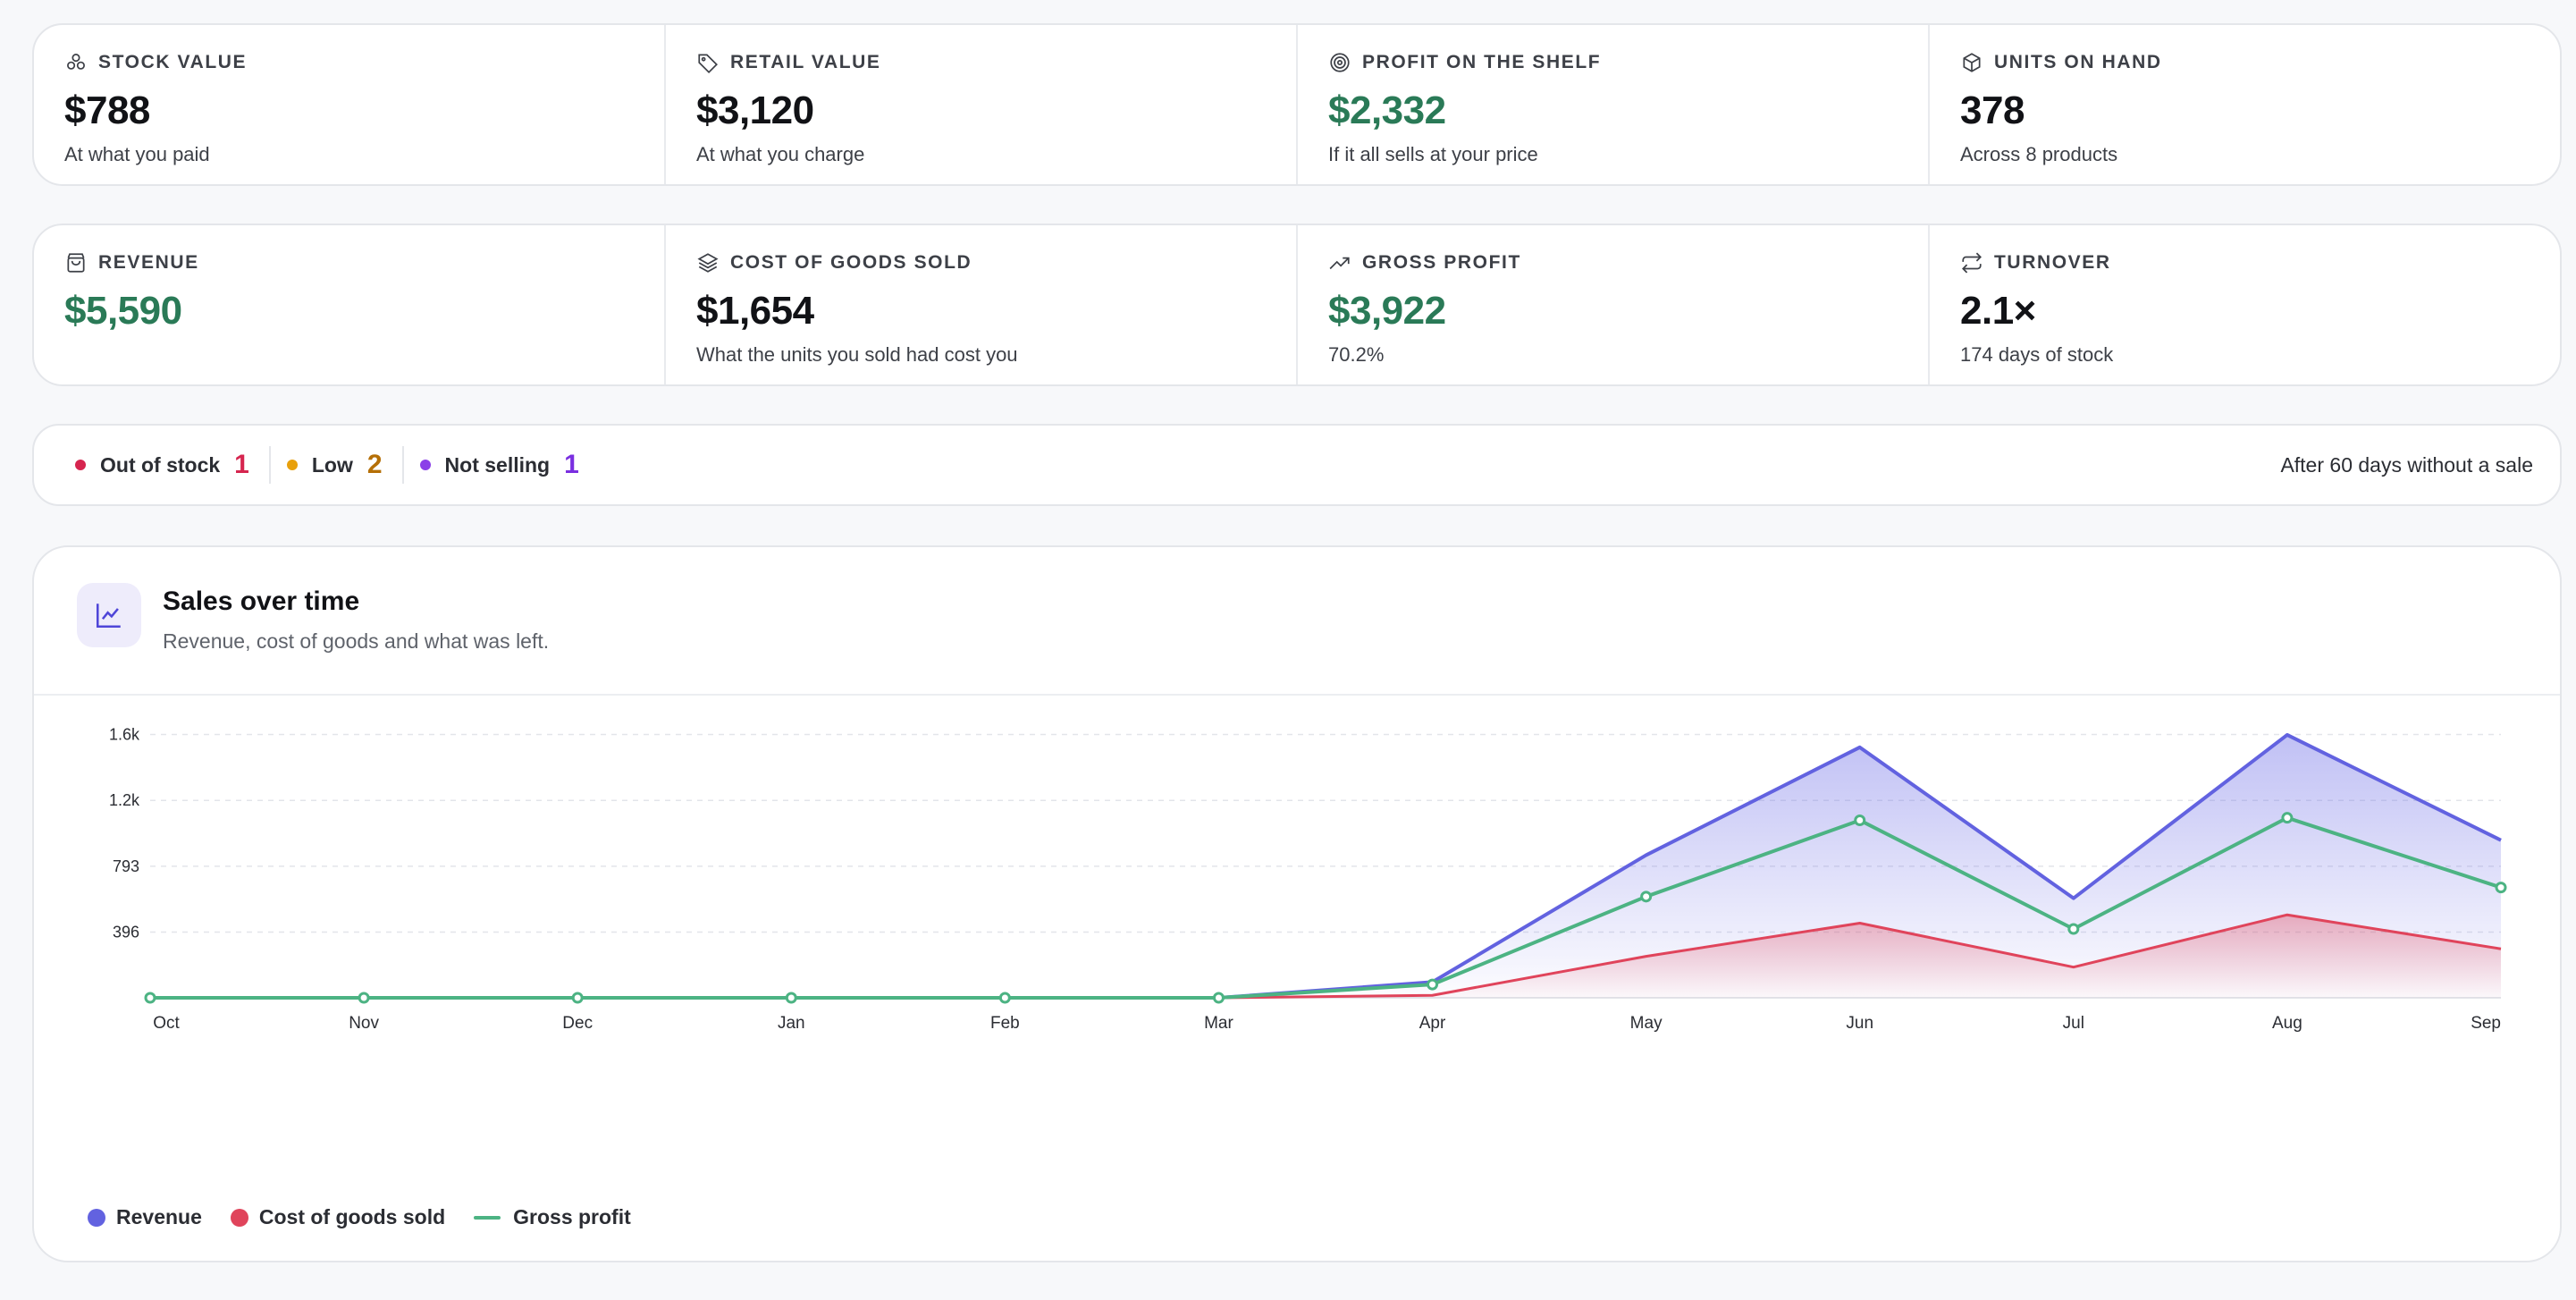 The width and height of the screenshot is (2576, 1300). Describe the element at coordinates (708, 263) in the screenshot. I see `layers-icon` at that location.